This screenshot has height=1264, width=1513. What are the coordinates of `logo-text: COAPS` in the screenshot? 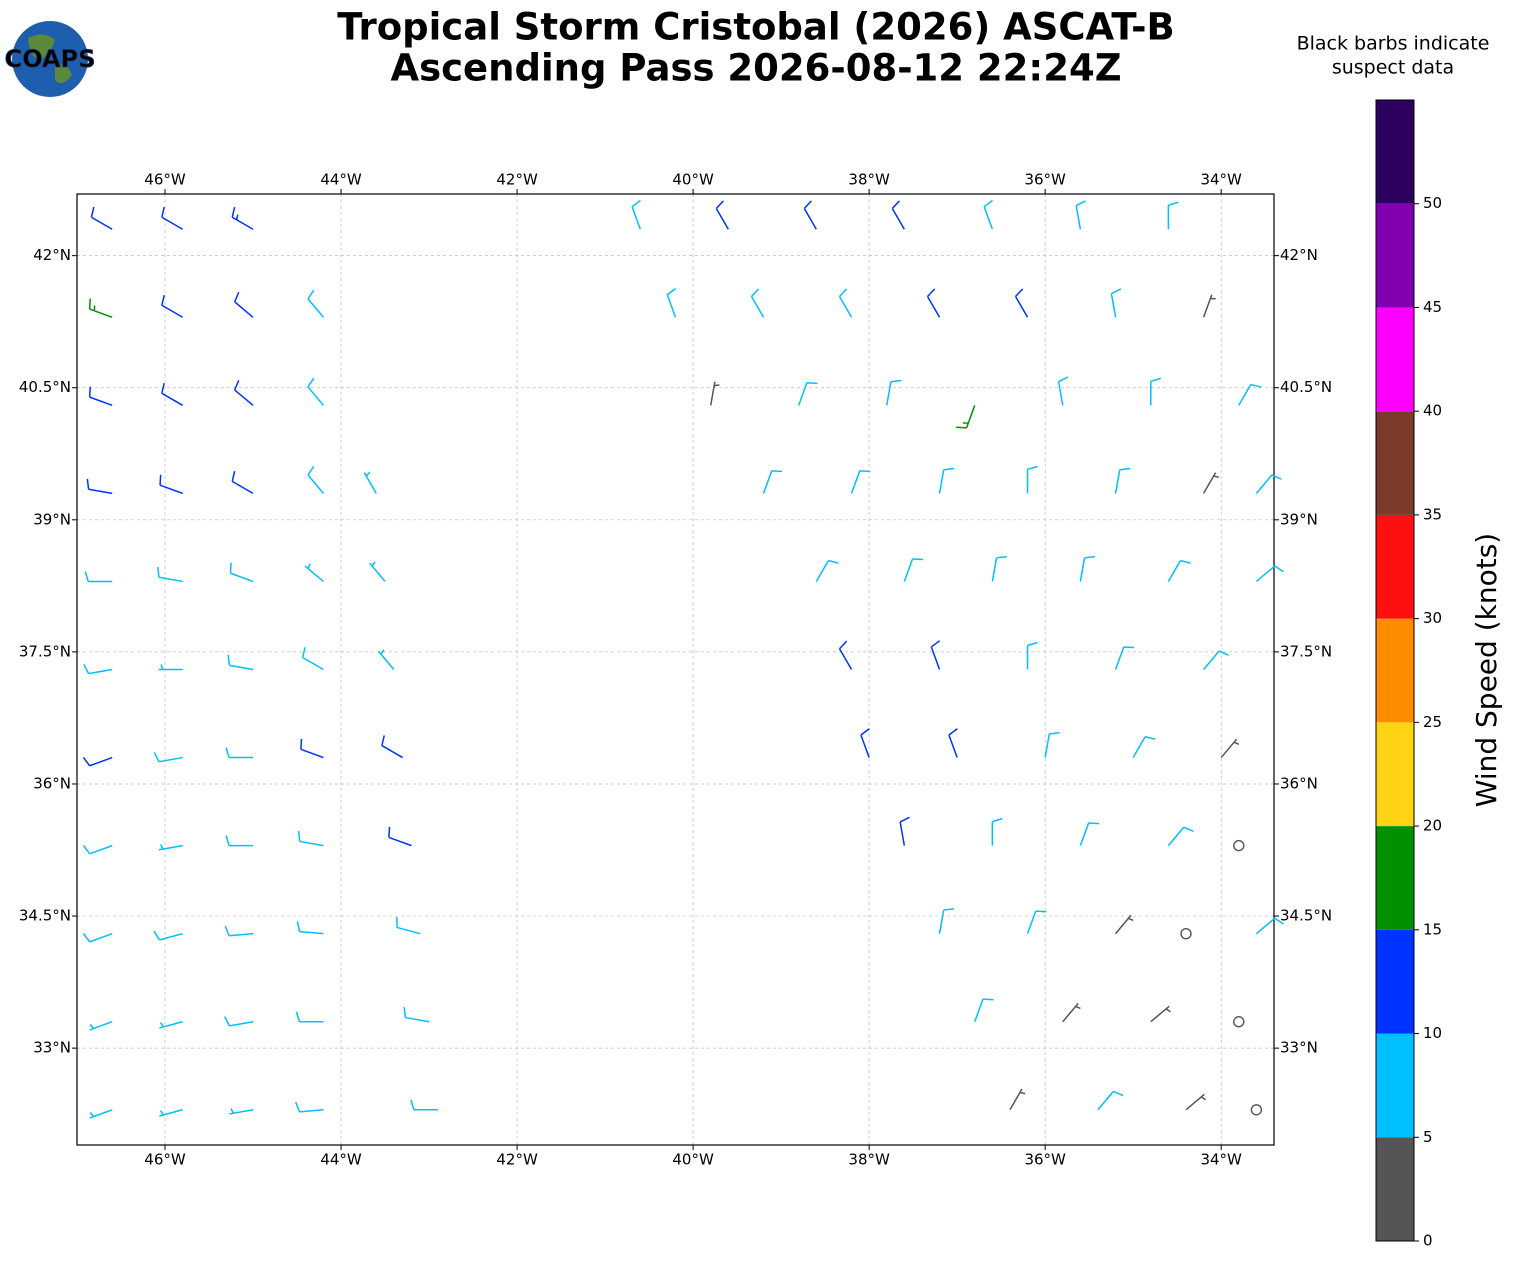 It's located at (50, 59).